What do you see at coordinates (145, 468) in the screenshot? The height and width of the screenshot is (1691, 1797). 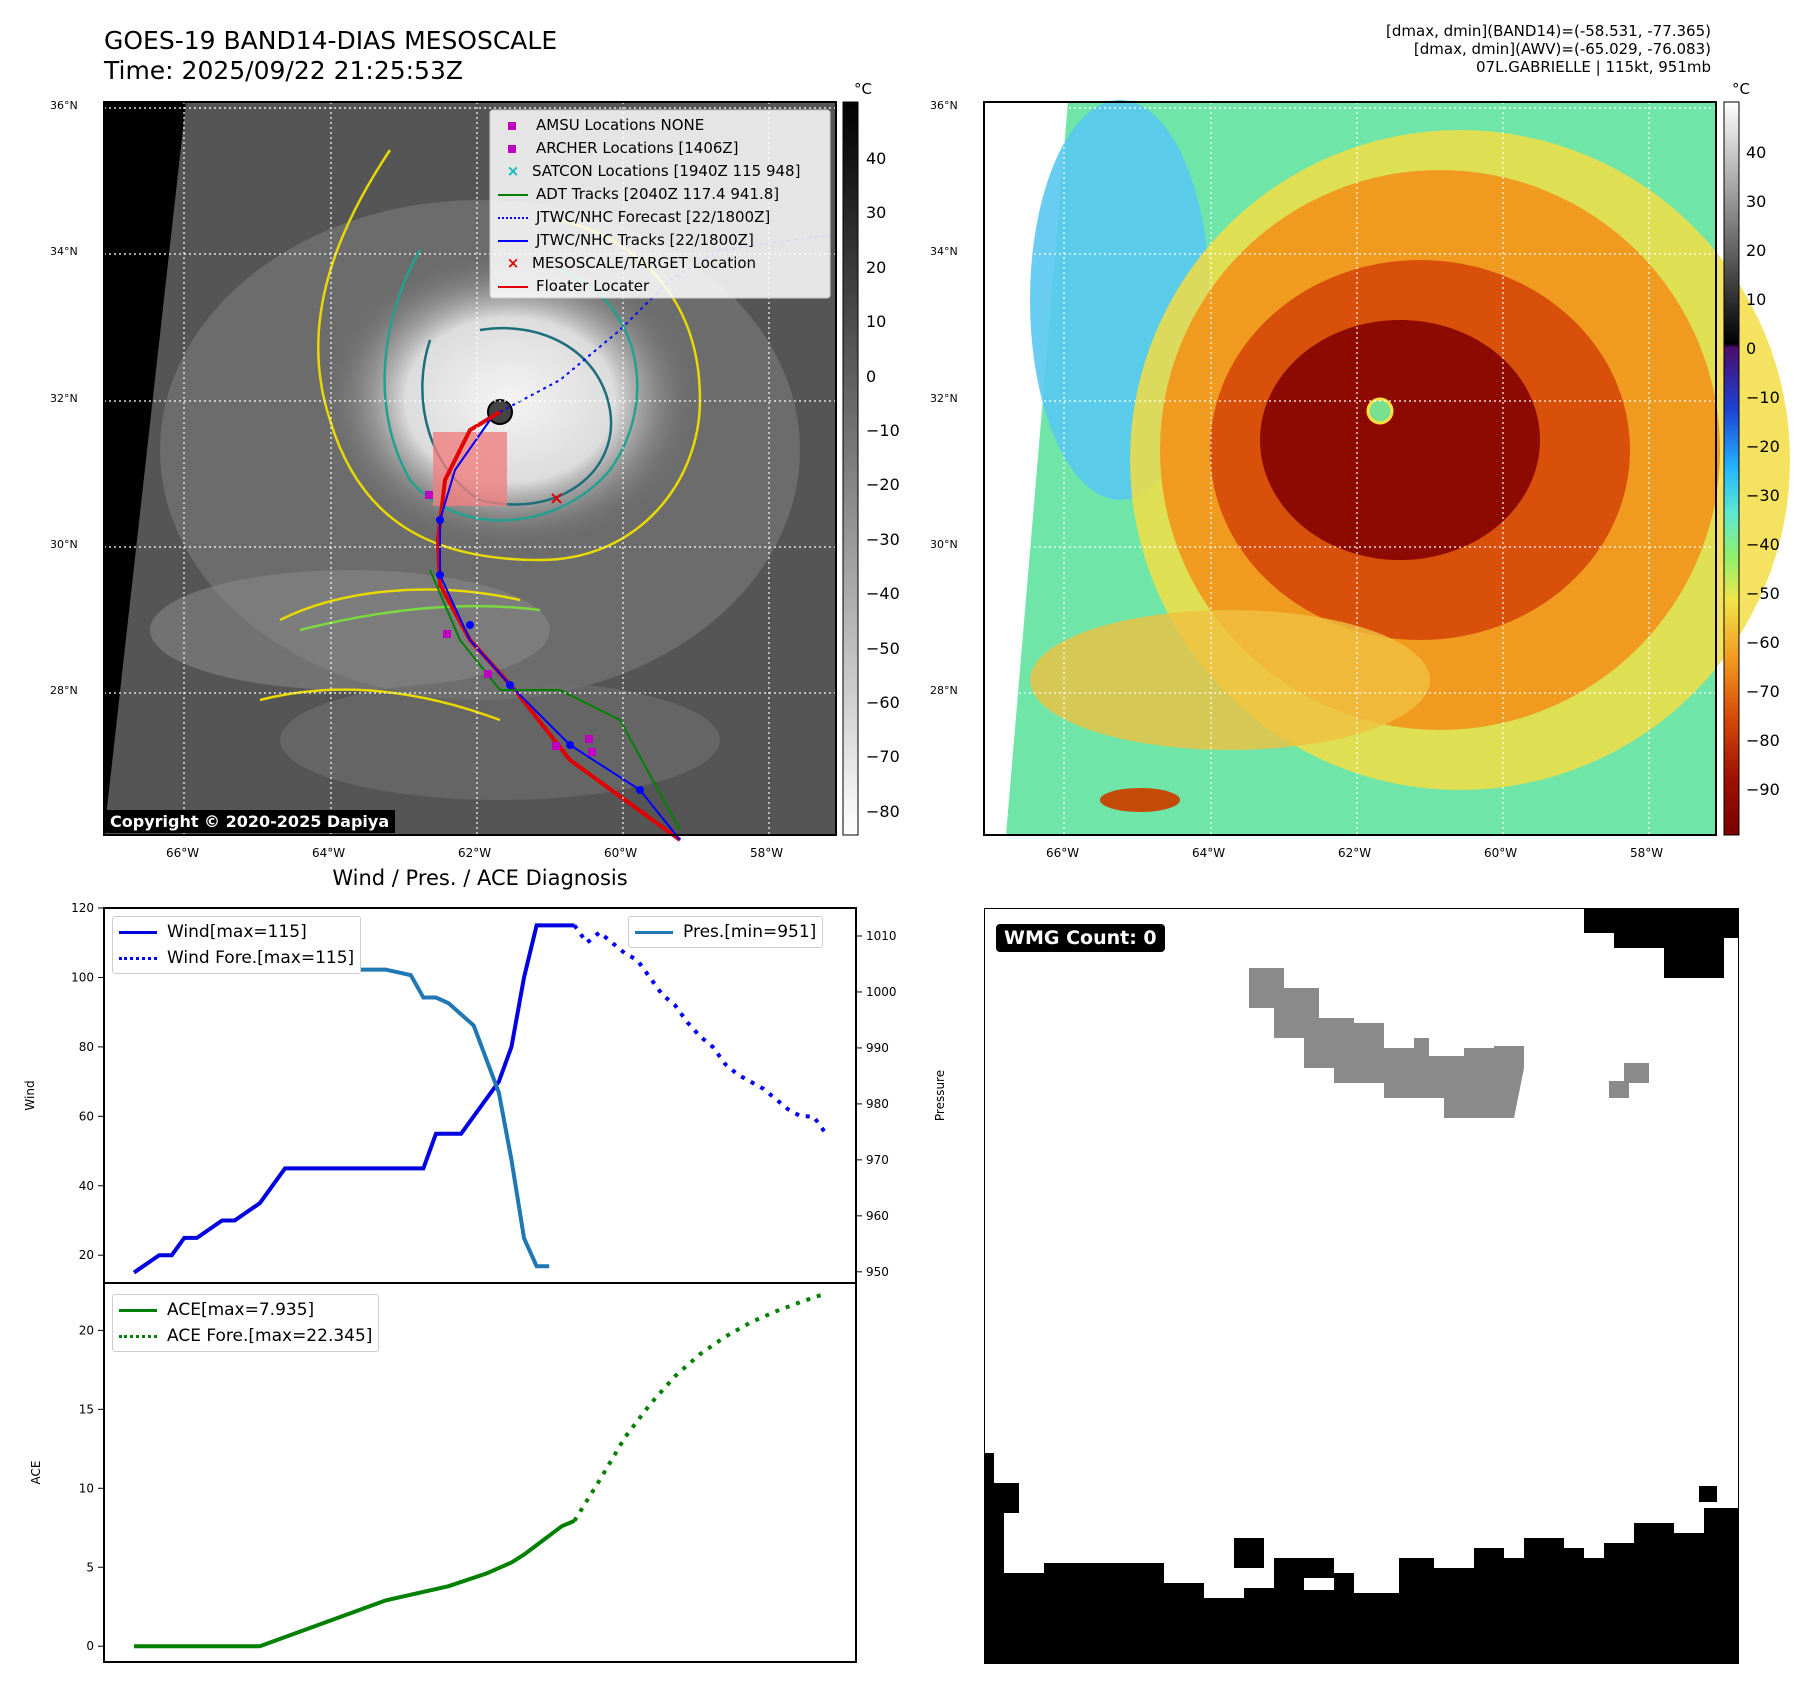 I see `ir-no-data-wedge` at bounding box center [145, 468].